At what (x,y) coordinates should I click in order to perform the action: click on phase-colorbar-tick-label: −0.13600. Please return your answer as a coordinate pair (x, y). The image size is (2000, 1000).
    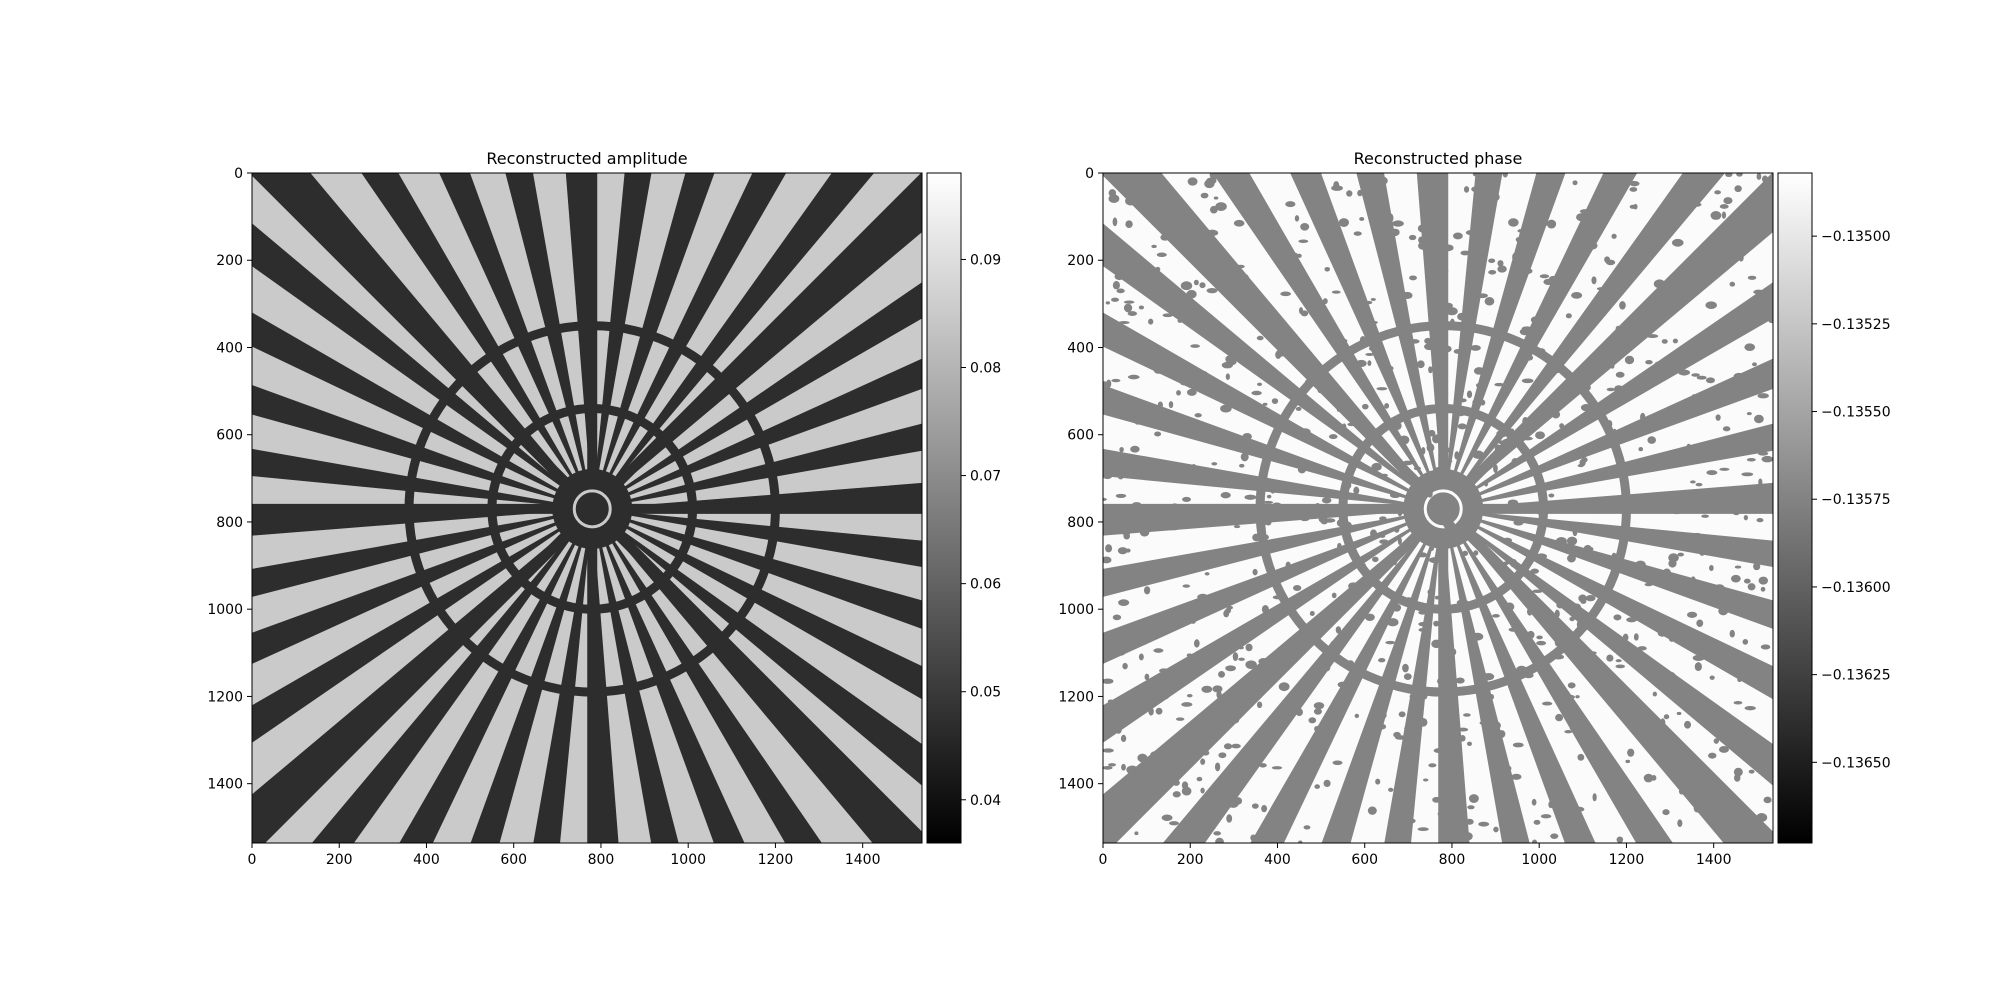
    Looking at the image, I should click on (1856, 588).